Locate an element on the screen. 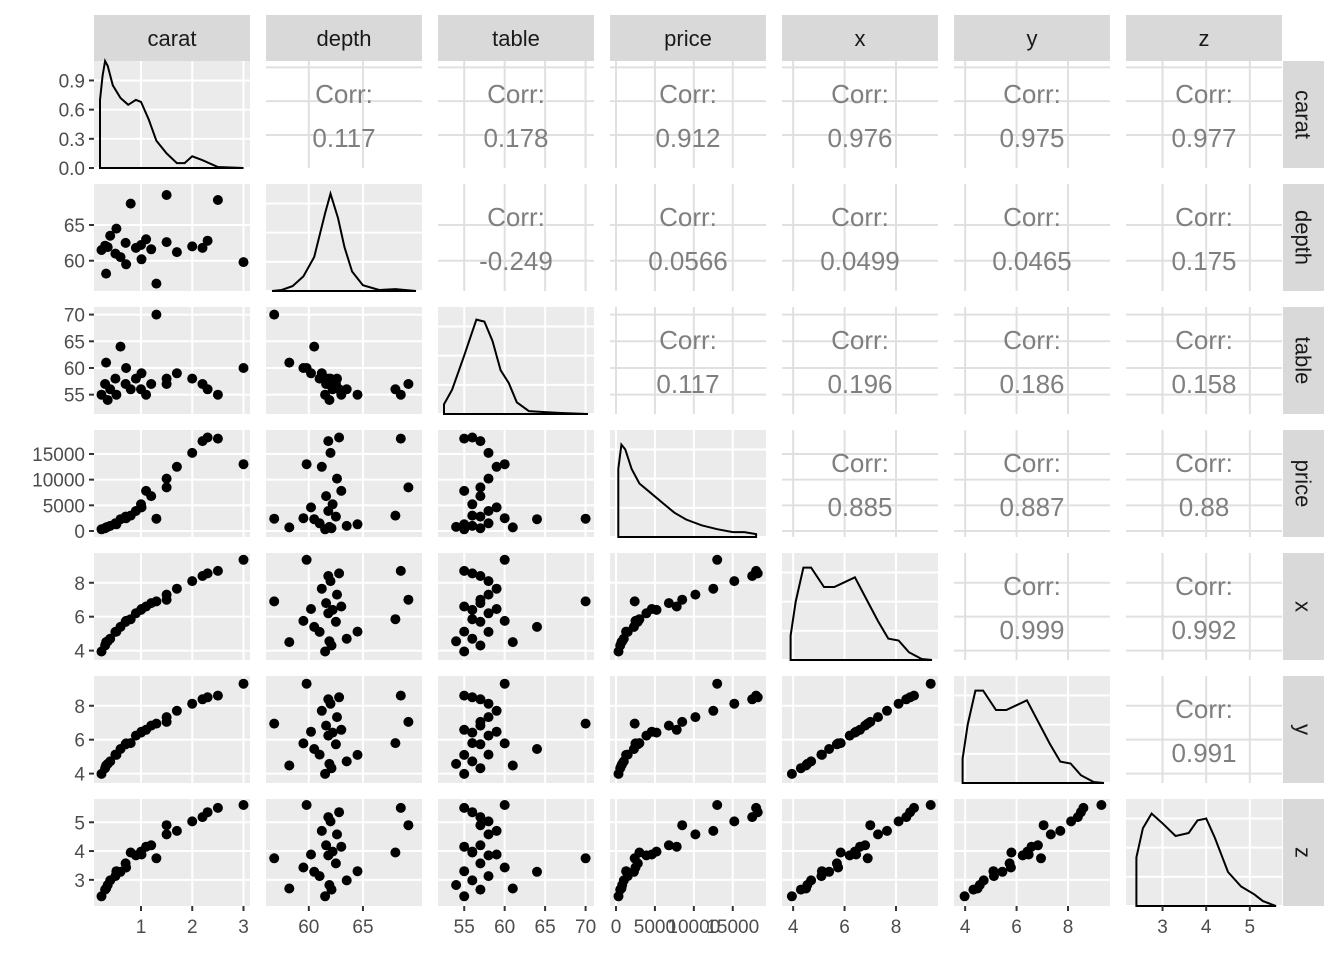  panel-carat-z: Corr: 0.977 is located at coordinates (1204, 114).